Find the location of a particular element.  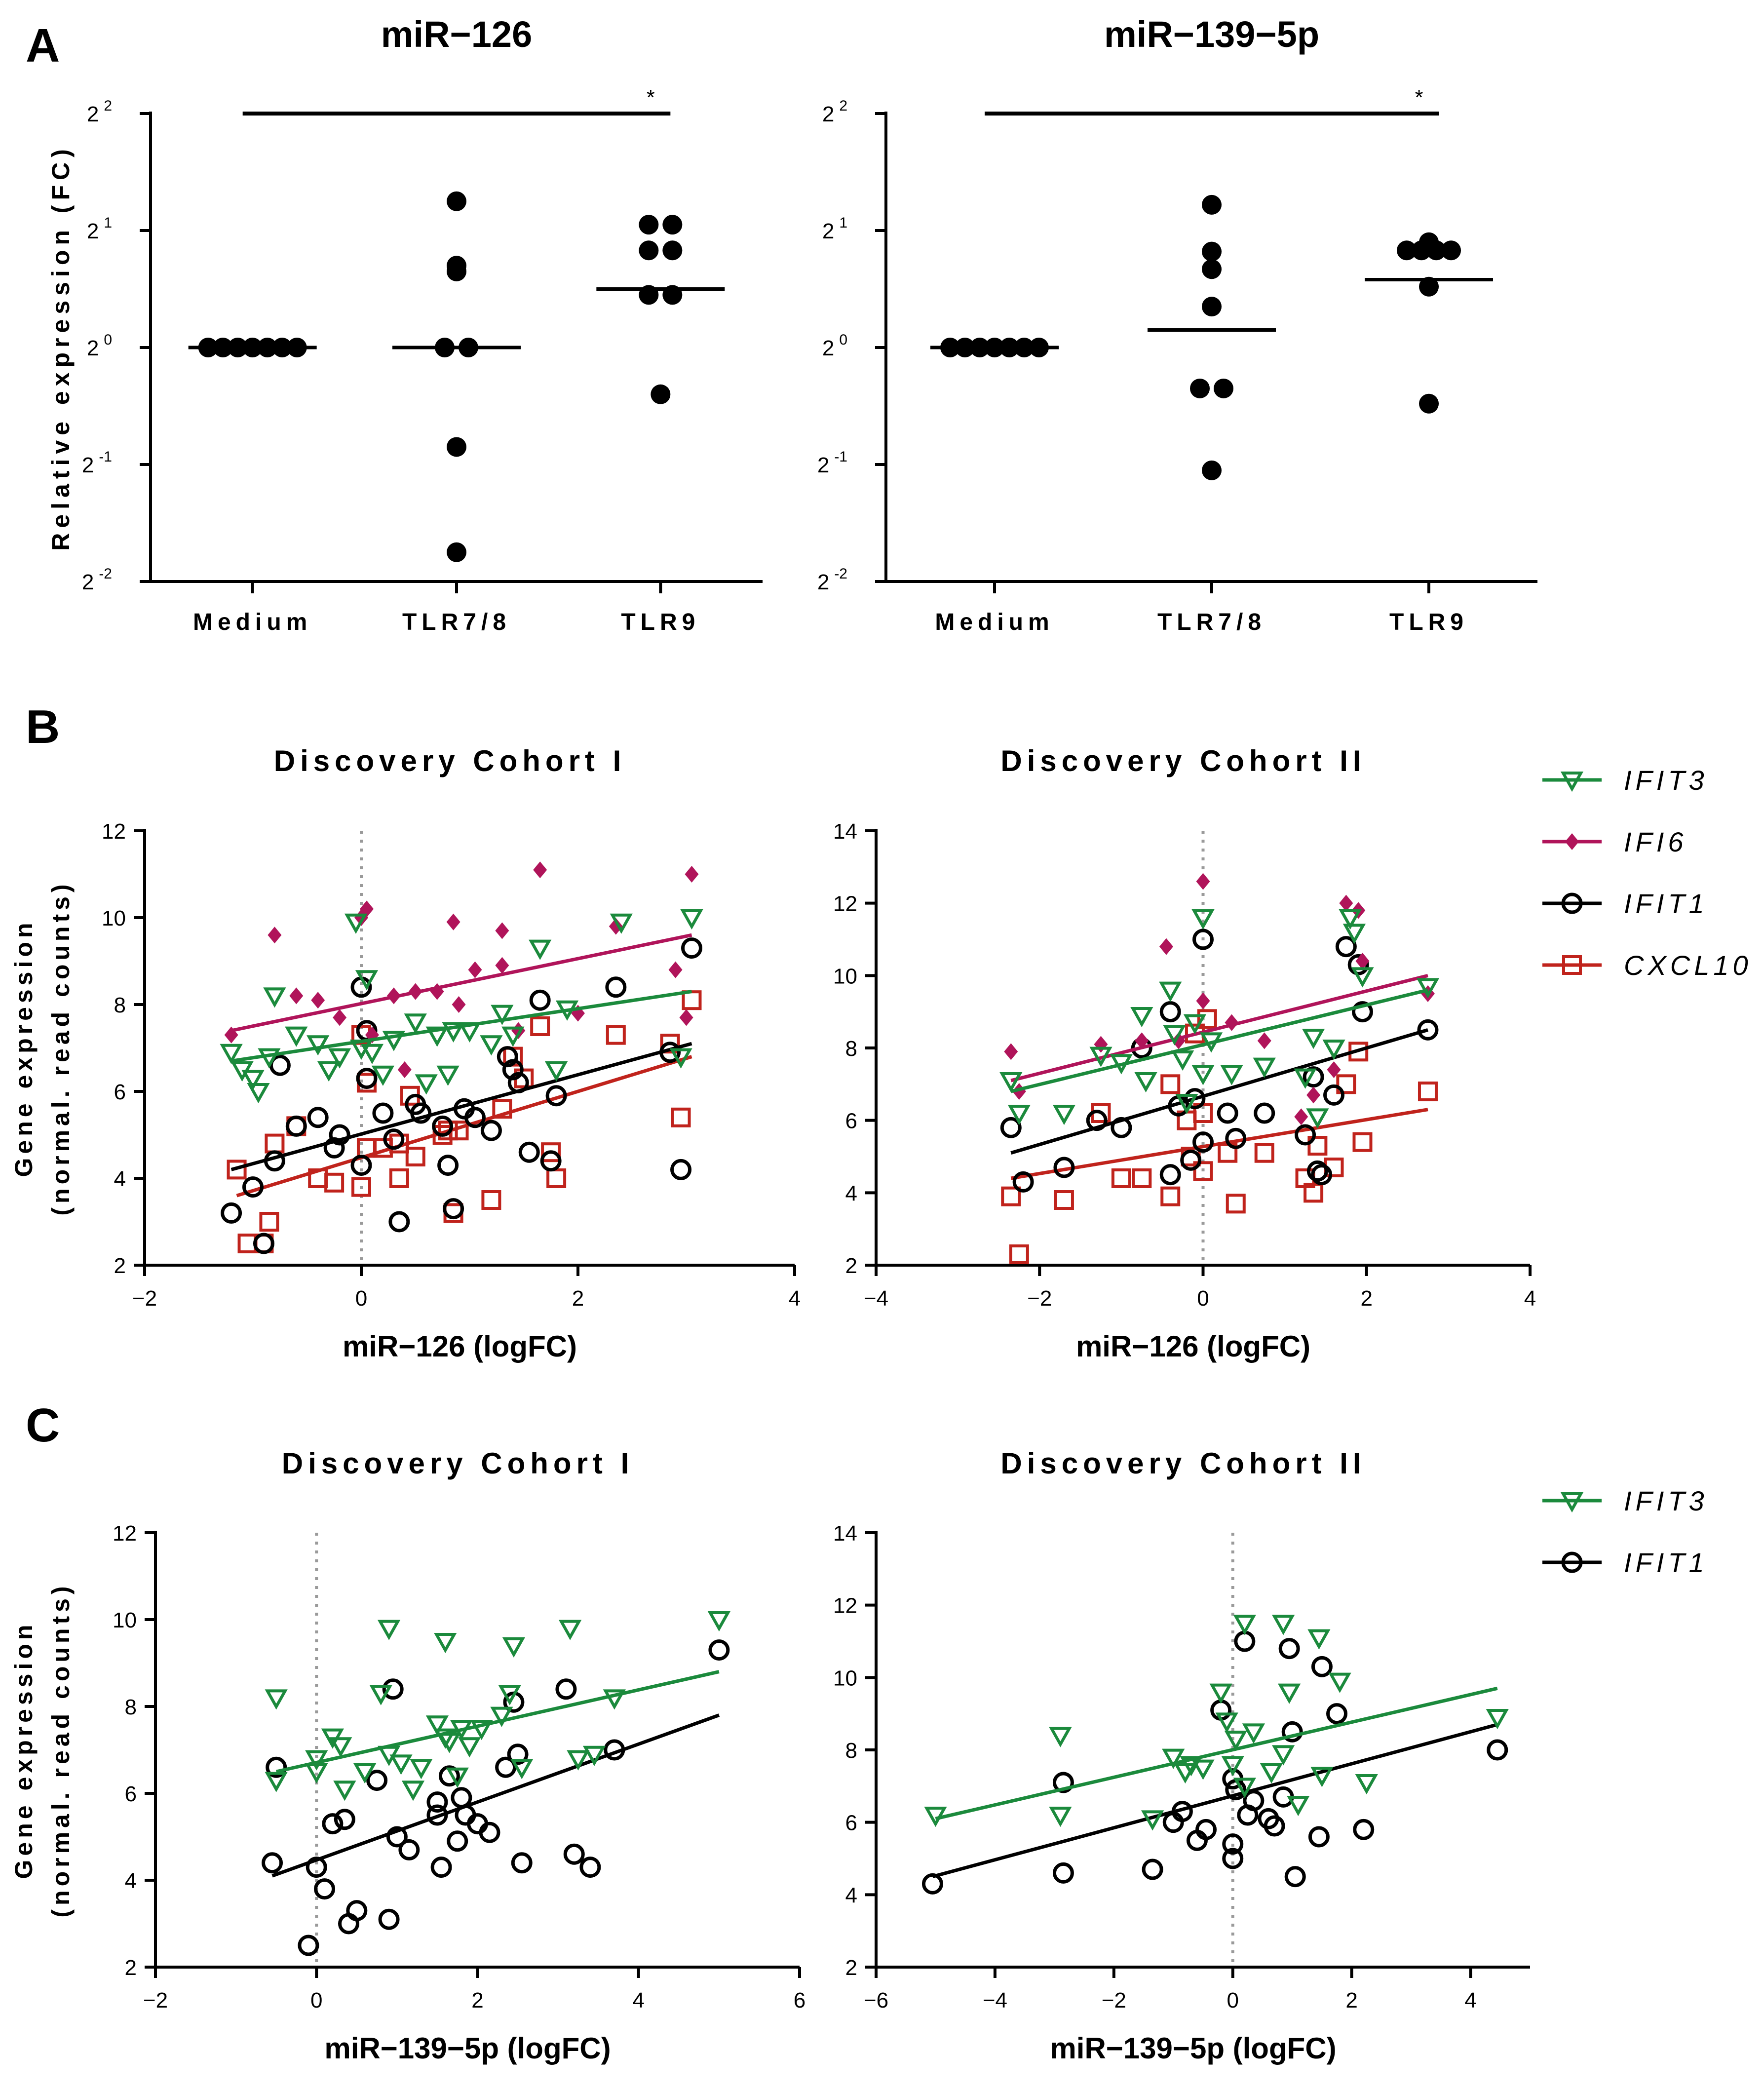

ifi6-fit-line is located at coordinates (461, 983).